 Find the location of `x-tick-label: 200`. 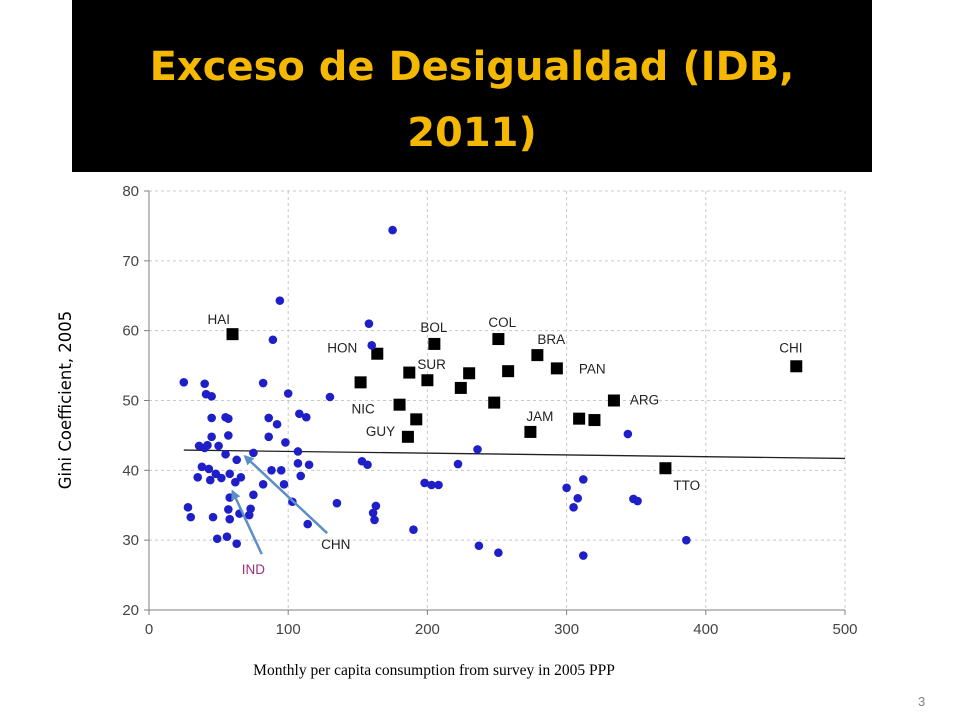

x-tick-label: 200 is located at coordinates (427, 629).